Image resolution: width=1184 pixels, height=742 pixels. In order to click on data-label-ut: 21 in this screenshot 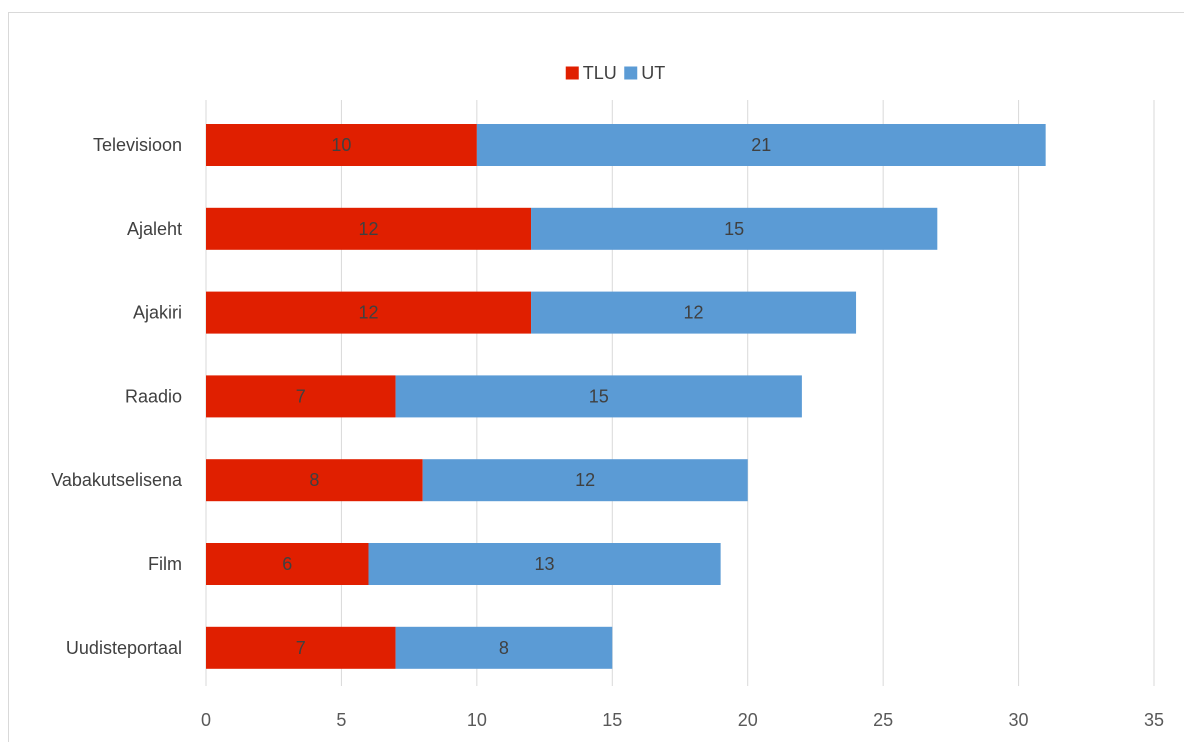, I will do `click(761, 145)`.